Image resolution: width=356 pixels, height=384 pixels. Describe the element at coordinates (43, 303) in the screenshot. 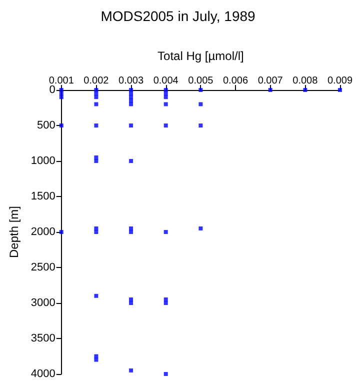

I see `y-tick-label: 3000` at that location.